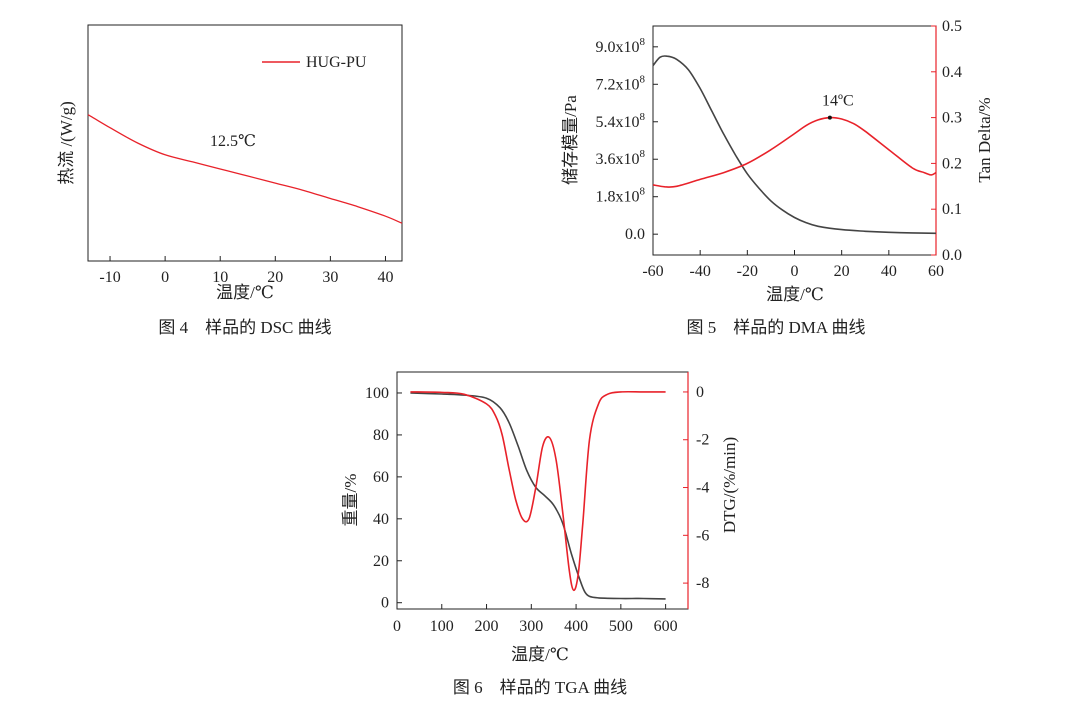 The image size is (1080, 710). What do you see at coordinates (747, 271) in the screenshot?
I see `dma-x-tick-label: -20` at bounding box center [747, 271].